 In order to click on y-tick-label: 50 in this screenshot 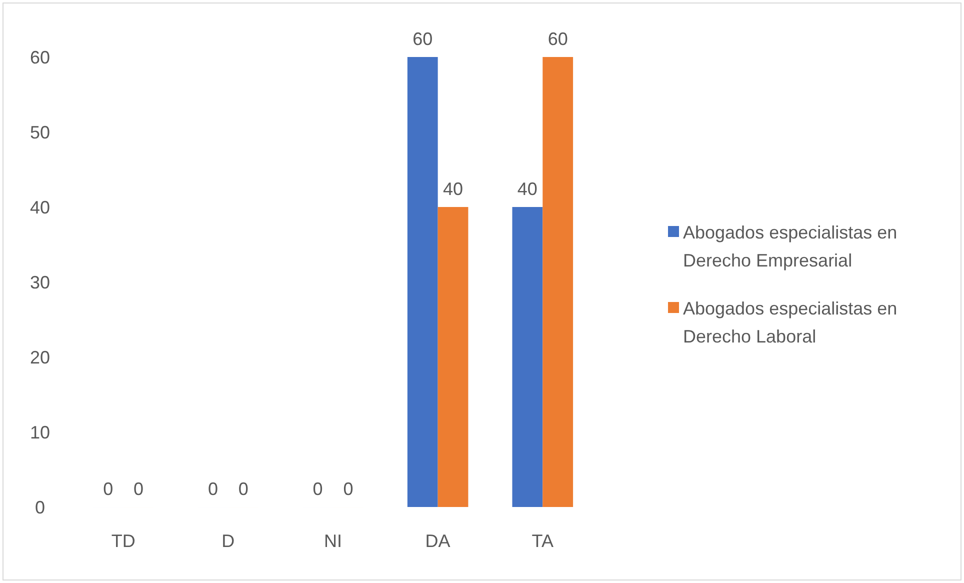, I will do `click(40, 132)`.